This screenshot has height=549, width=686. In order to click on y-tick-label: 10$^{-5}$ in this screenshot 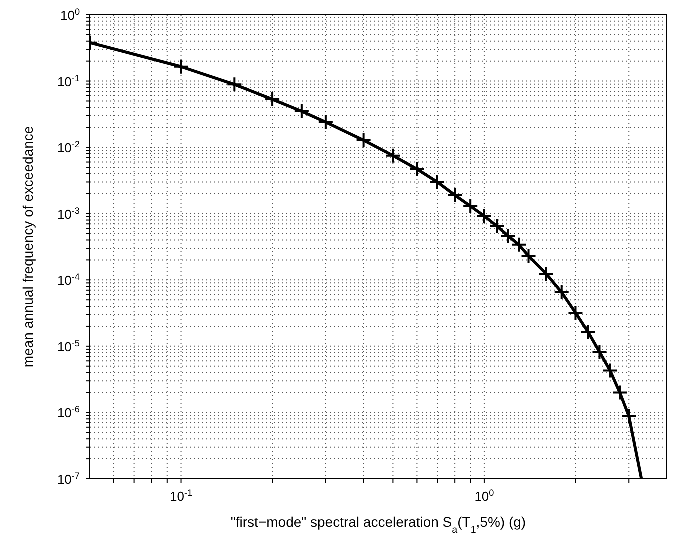, I will do `click(68, 346)`.